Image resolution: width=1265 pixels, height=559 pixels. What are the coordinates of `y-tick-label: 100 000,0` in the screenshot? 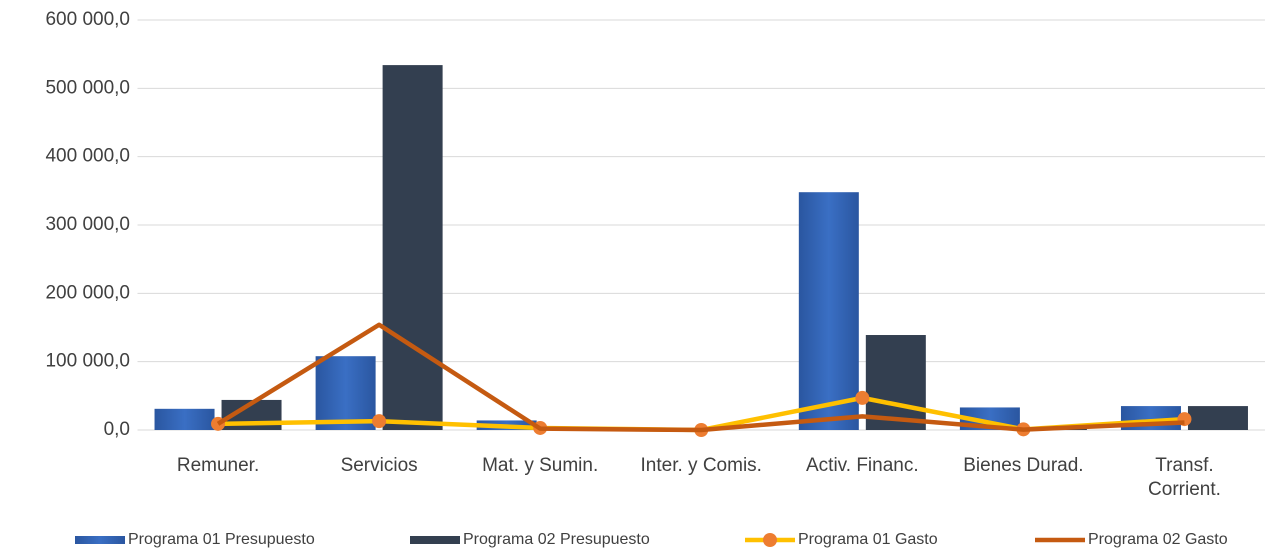 It's located at (87, 361).